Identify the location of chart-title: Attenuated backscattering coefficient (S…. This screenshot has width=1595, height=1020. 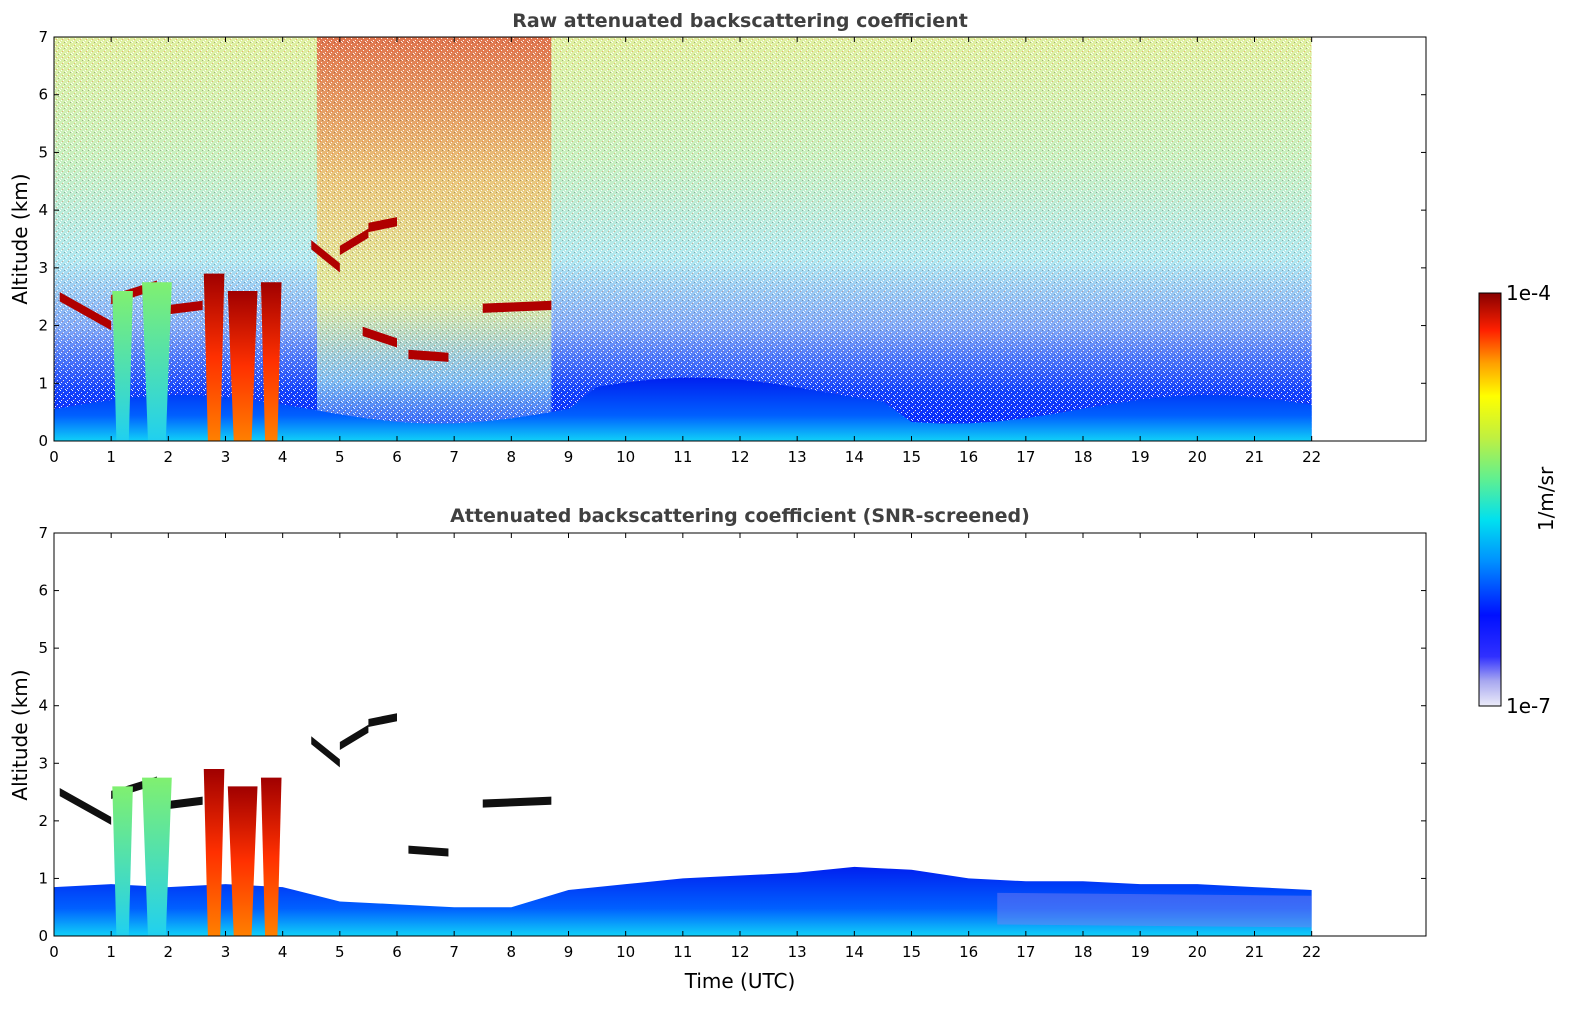
(740, 516).